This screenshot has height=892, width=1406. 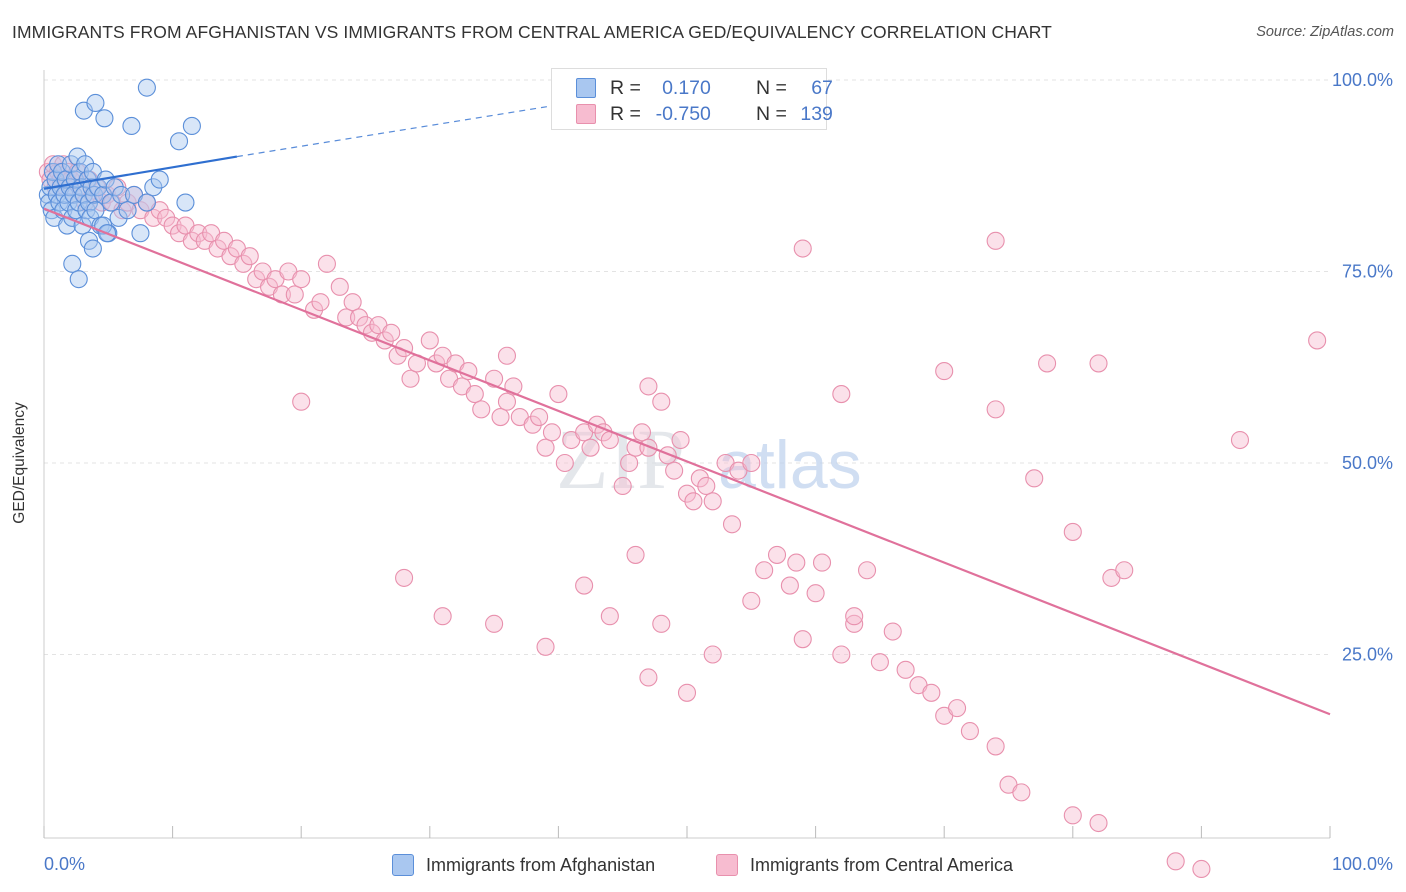 I want to click on legend-n-afghanistan: N = 67, so click(x=794, y=88).